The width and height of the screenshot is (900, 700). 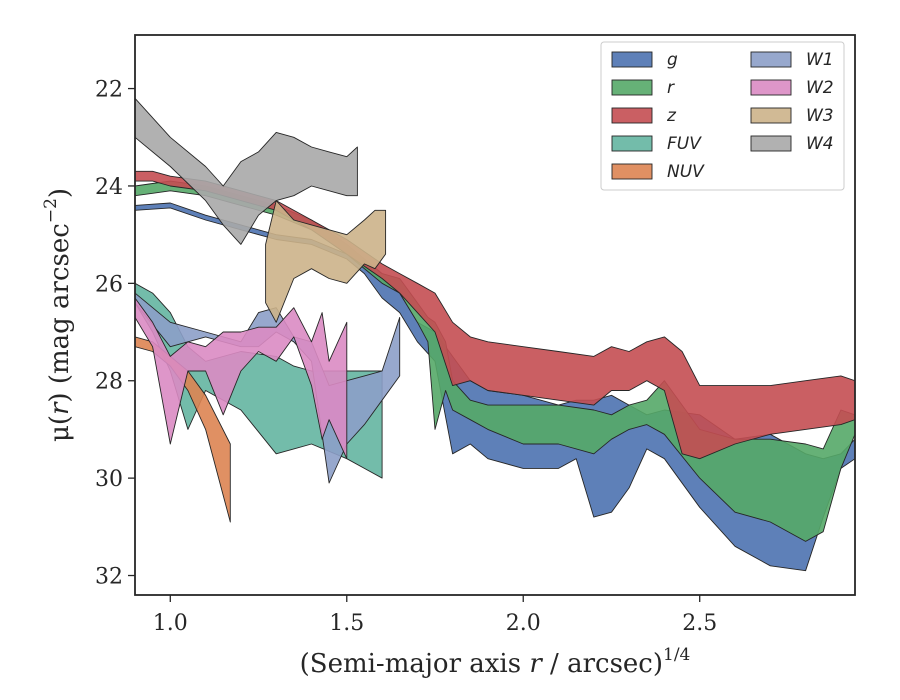 What do you see at coordinates (820, 116) in the screenshot?
I see `legend-label-w3: W3` at bounding box center [820, 116].